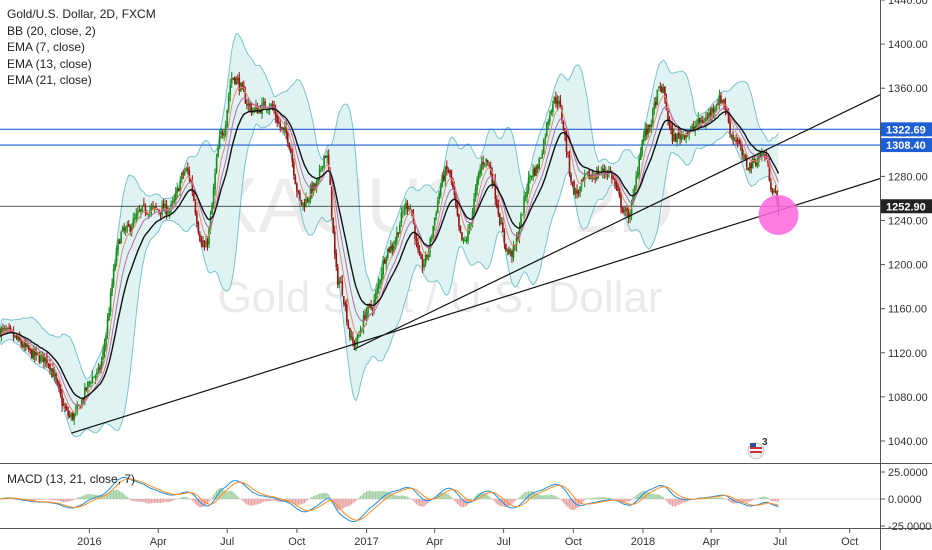 The width and height of the screenshot is (932, 550). Describe the element at coordinates (849, 542) in the screenshot. I see `time-tick-label: Oct` at that location.